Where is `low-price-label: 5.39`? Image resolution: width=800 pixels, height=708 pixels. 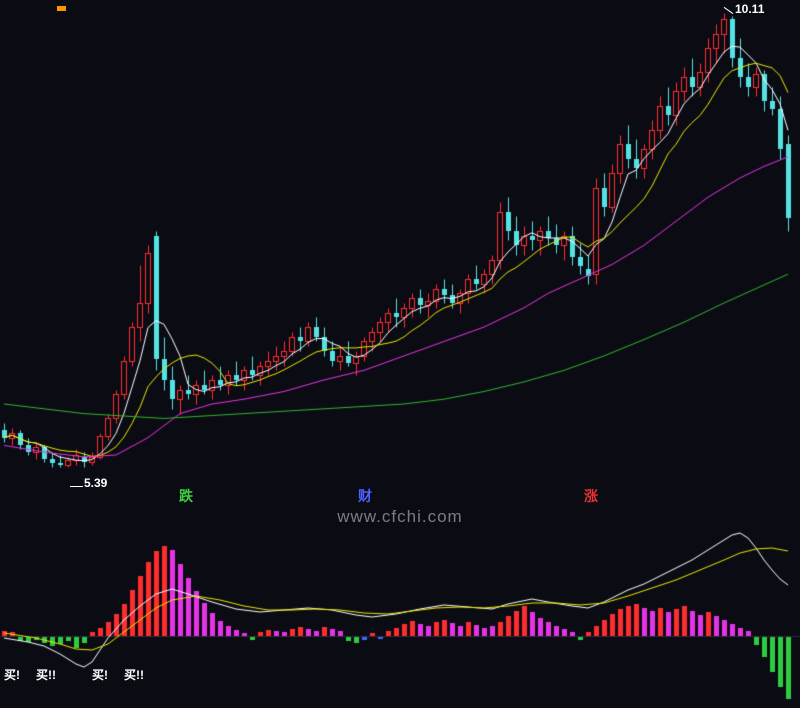
low-price-label: 5.39 is located at coordinates (96, 483).